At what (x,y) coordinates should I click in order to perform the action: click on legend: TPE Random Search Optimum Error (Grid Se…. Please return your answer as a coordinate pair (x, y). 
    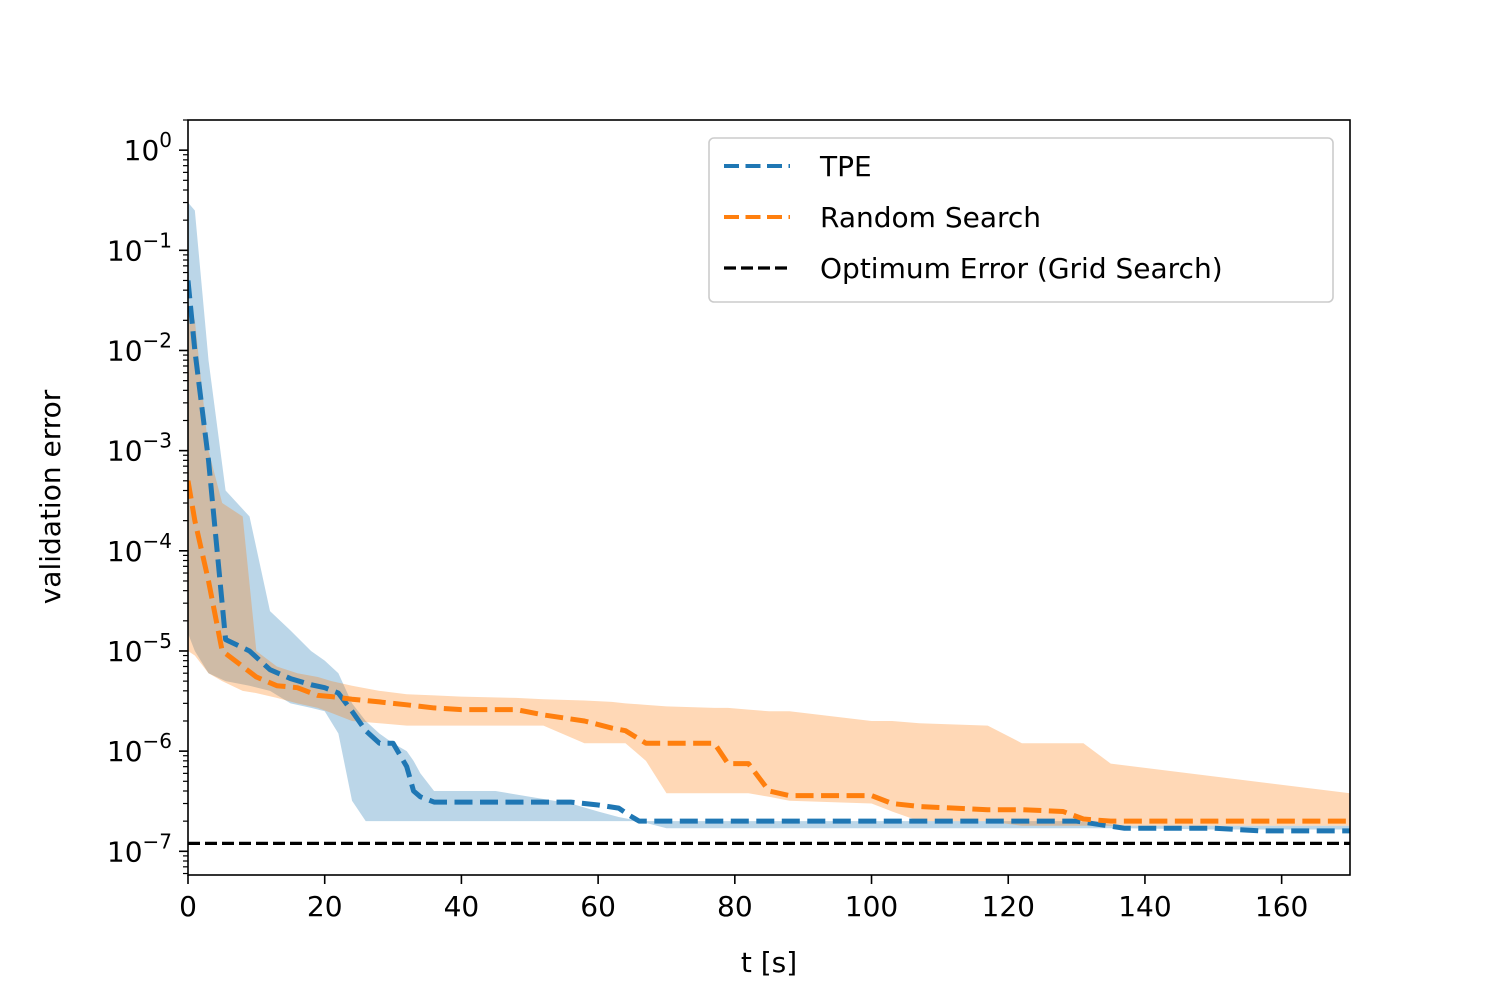
    Looking at the image, I should click on (1021, 220).